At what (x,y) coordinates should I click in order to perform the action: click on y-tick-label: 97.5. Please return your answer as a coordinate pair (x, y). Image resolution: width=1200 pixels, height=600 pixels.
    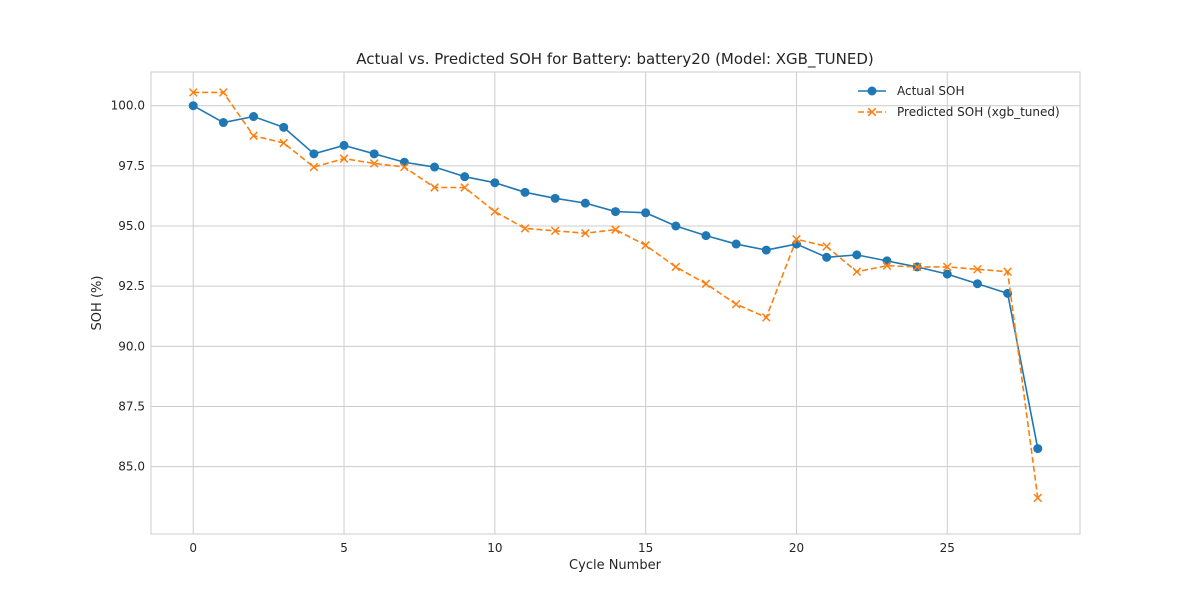
    Looking at the image, I should click on (131, 166).